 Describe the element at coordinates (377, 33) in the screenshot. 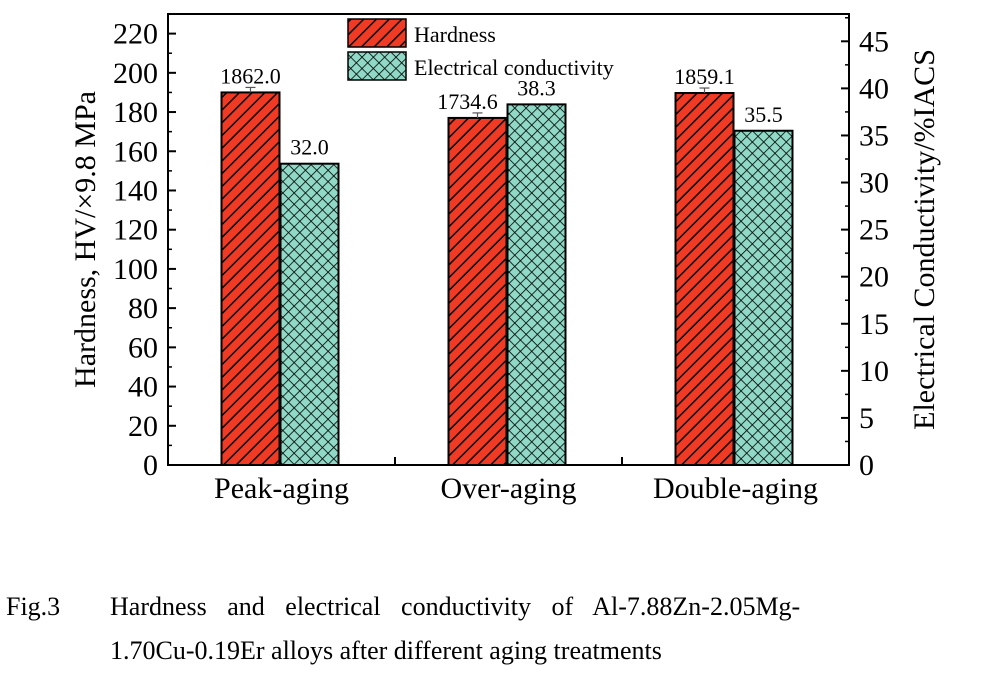

I see `legend-swatch-hardness` at that location.